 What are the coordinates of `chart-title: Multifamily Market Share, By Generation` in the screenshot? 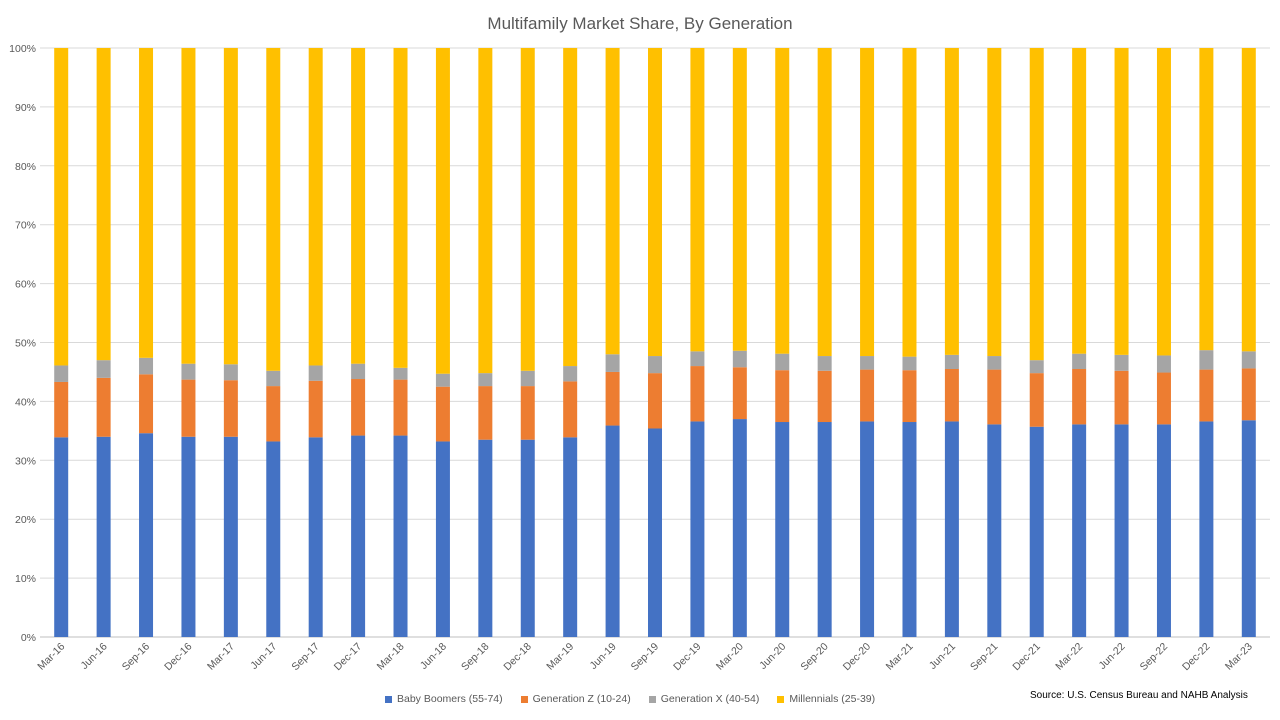 It's located at (640, 23).